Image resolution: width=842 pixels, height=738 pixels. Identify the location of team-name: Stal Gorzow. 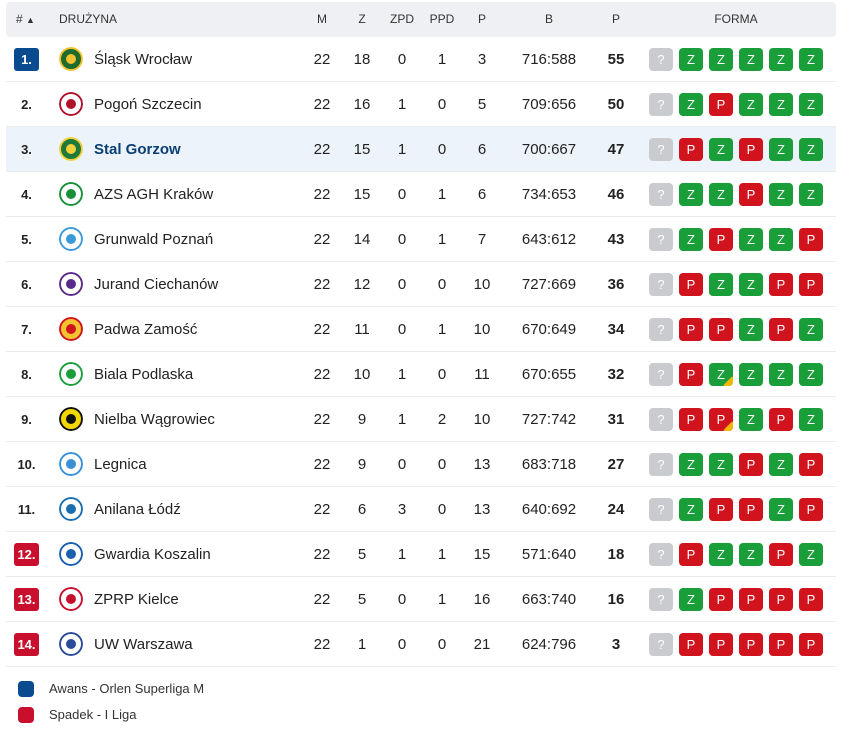
(137, 149).